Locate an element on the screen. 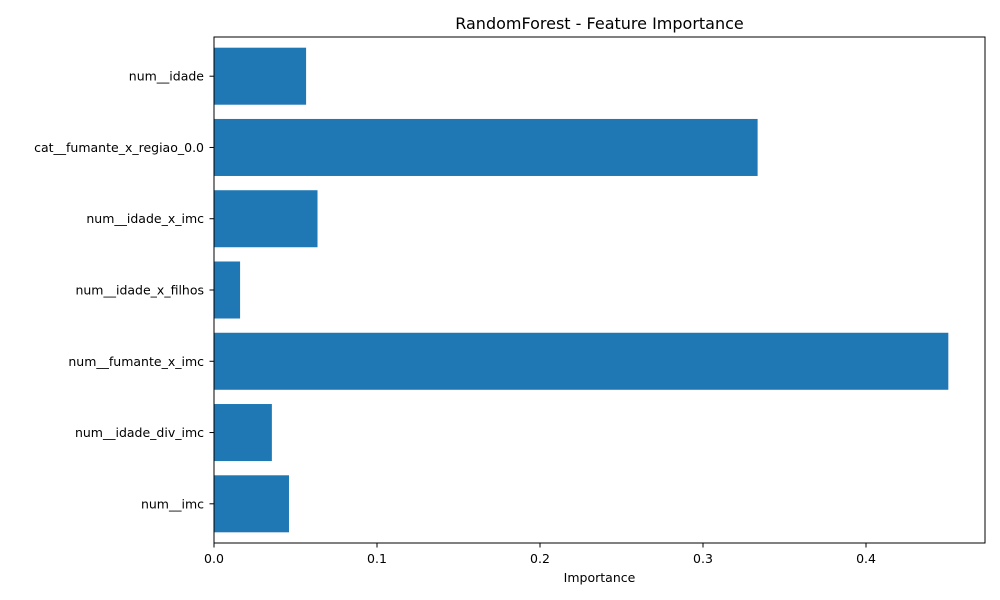 The image size is (1000, 600). bar-num-imc is located at coordinates (251, 504).